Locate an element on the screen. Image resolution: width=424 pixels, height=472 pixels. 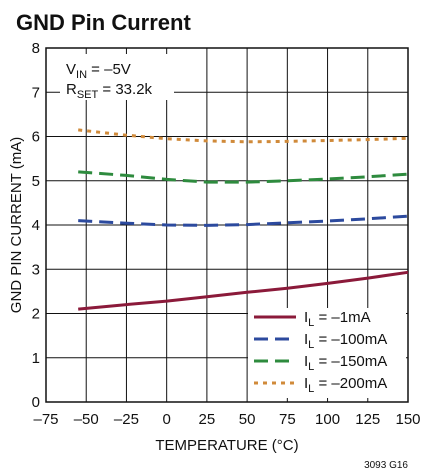
x-tick-label: 50 is located at coordinates (247, 419).